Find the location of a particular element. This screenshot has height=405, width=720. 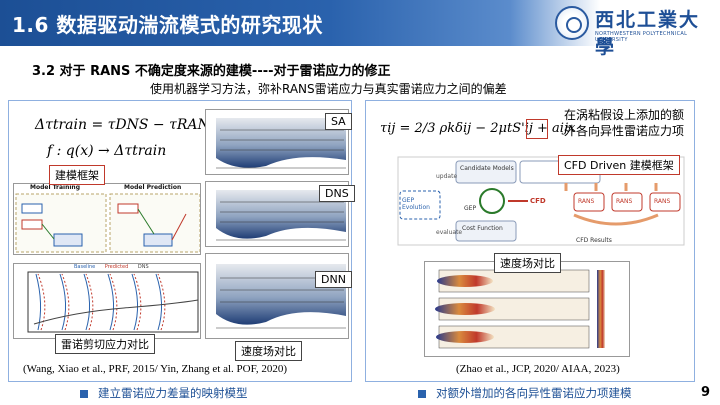

shear-stress-plot: Baseline Predicted DNS is located at coordinates (107, 301).